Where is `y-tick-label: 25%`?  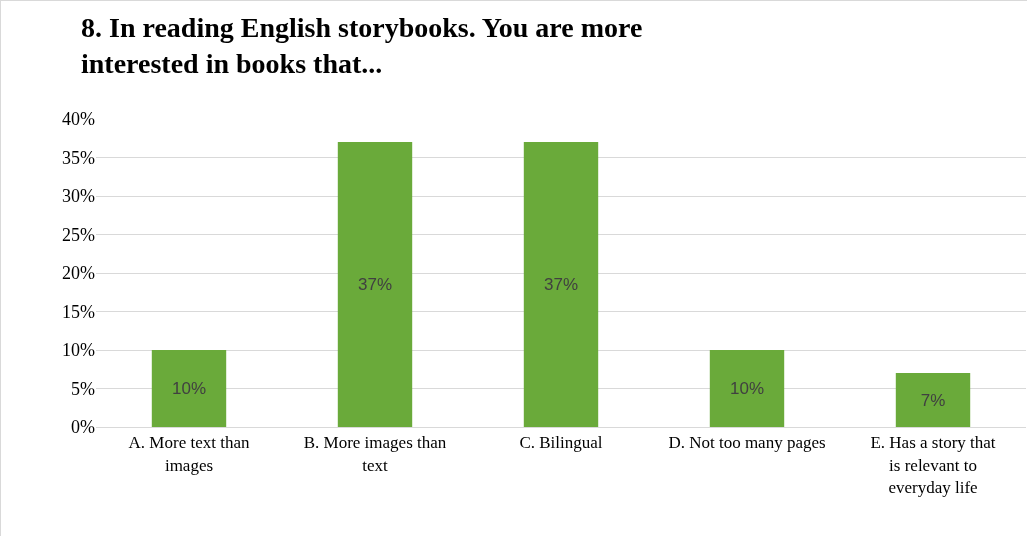 y-tick-label: 25% is located at coordinates (78, 234).